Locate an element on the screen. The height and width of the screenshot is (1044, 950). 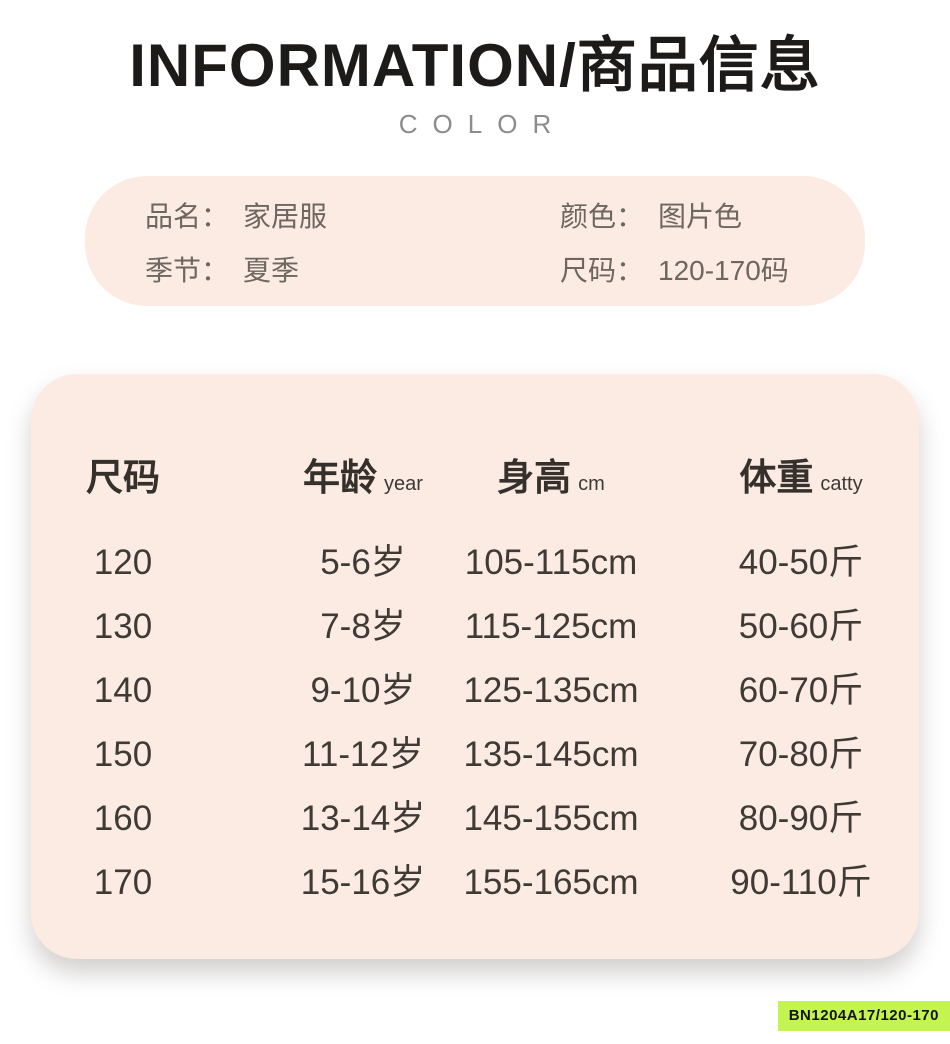
info-field-product-name: 品名： 家居服 is located at coordinates (352, 217).